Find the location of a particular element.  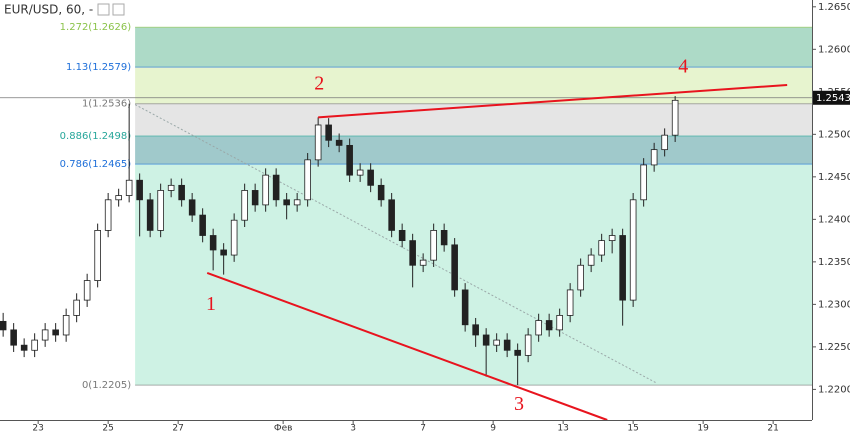

price-tag-label: 1.2543 is located at coordinates (833, 98).